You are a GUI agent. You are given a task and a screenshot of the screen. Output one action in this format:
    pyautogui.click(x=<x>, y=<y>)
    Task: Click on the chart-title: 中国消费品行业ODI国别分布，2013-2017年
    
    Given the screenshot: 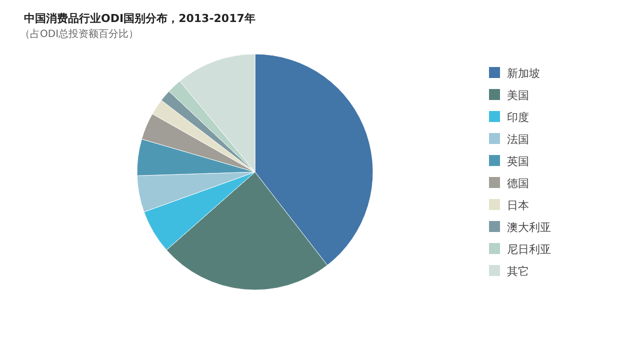 What is the action you would take?
    pyautogui.click(x=140, y=18)
    